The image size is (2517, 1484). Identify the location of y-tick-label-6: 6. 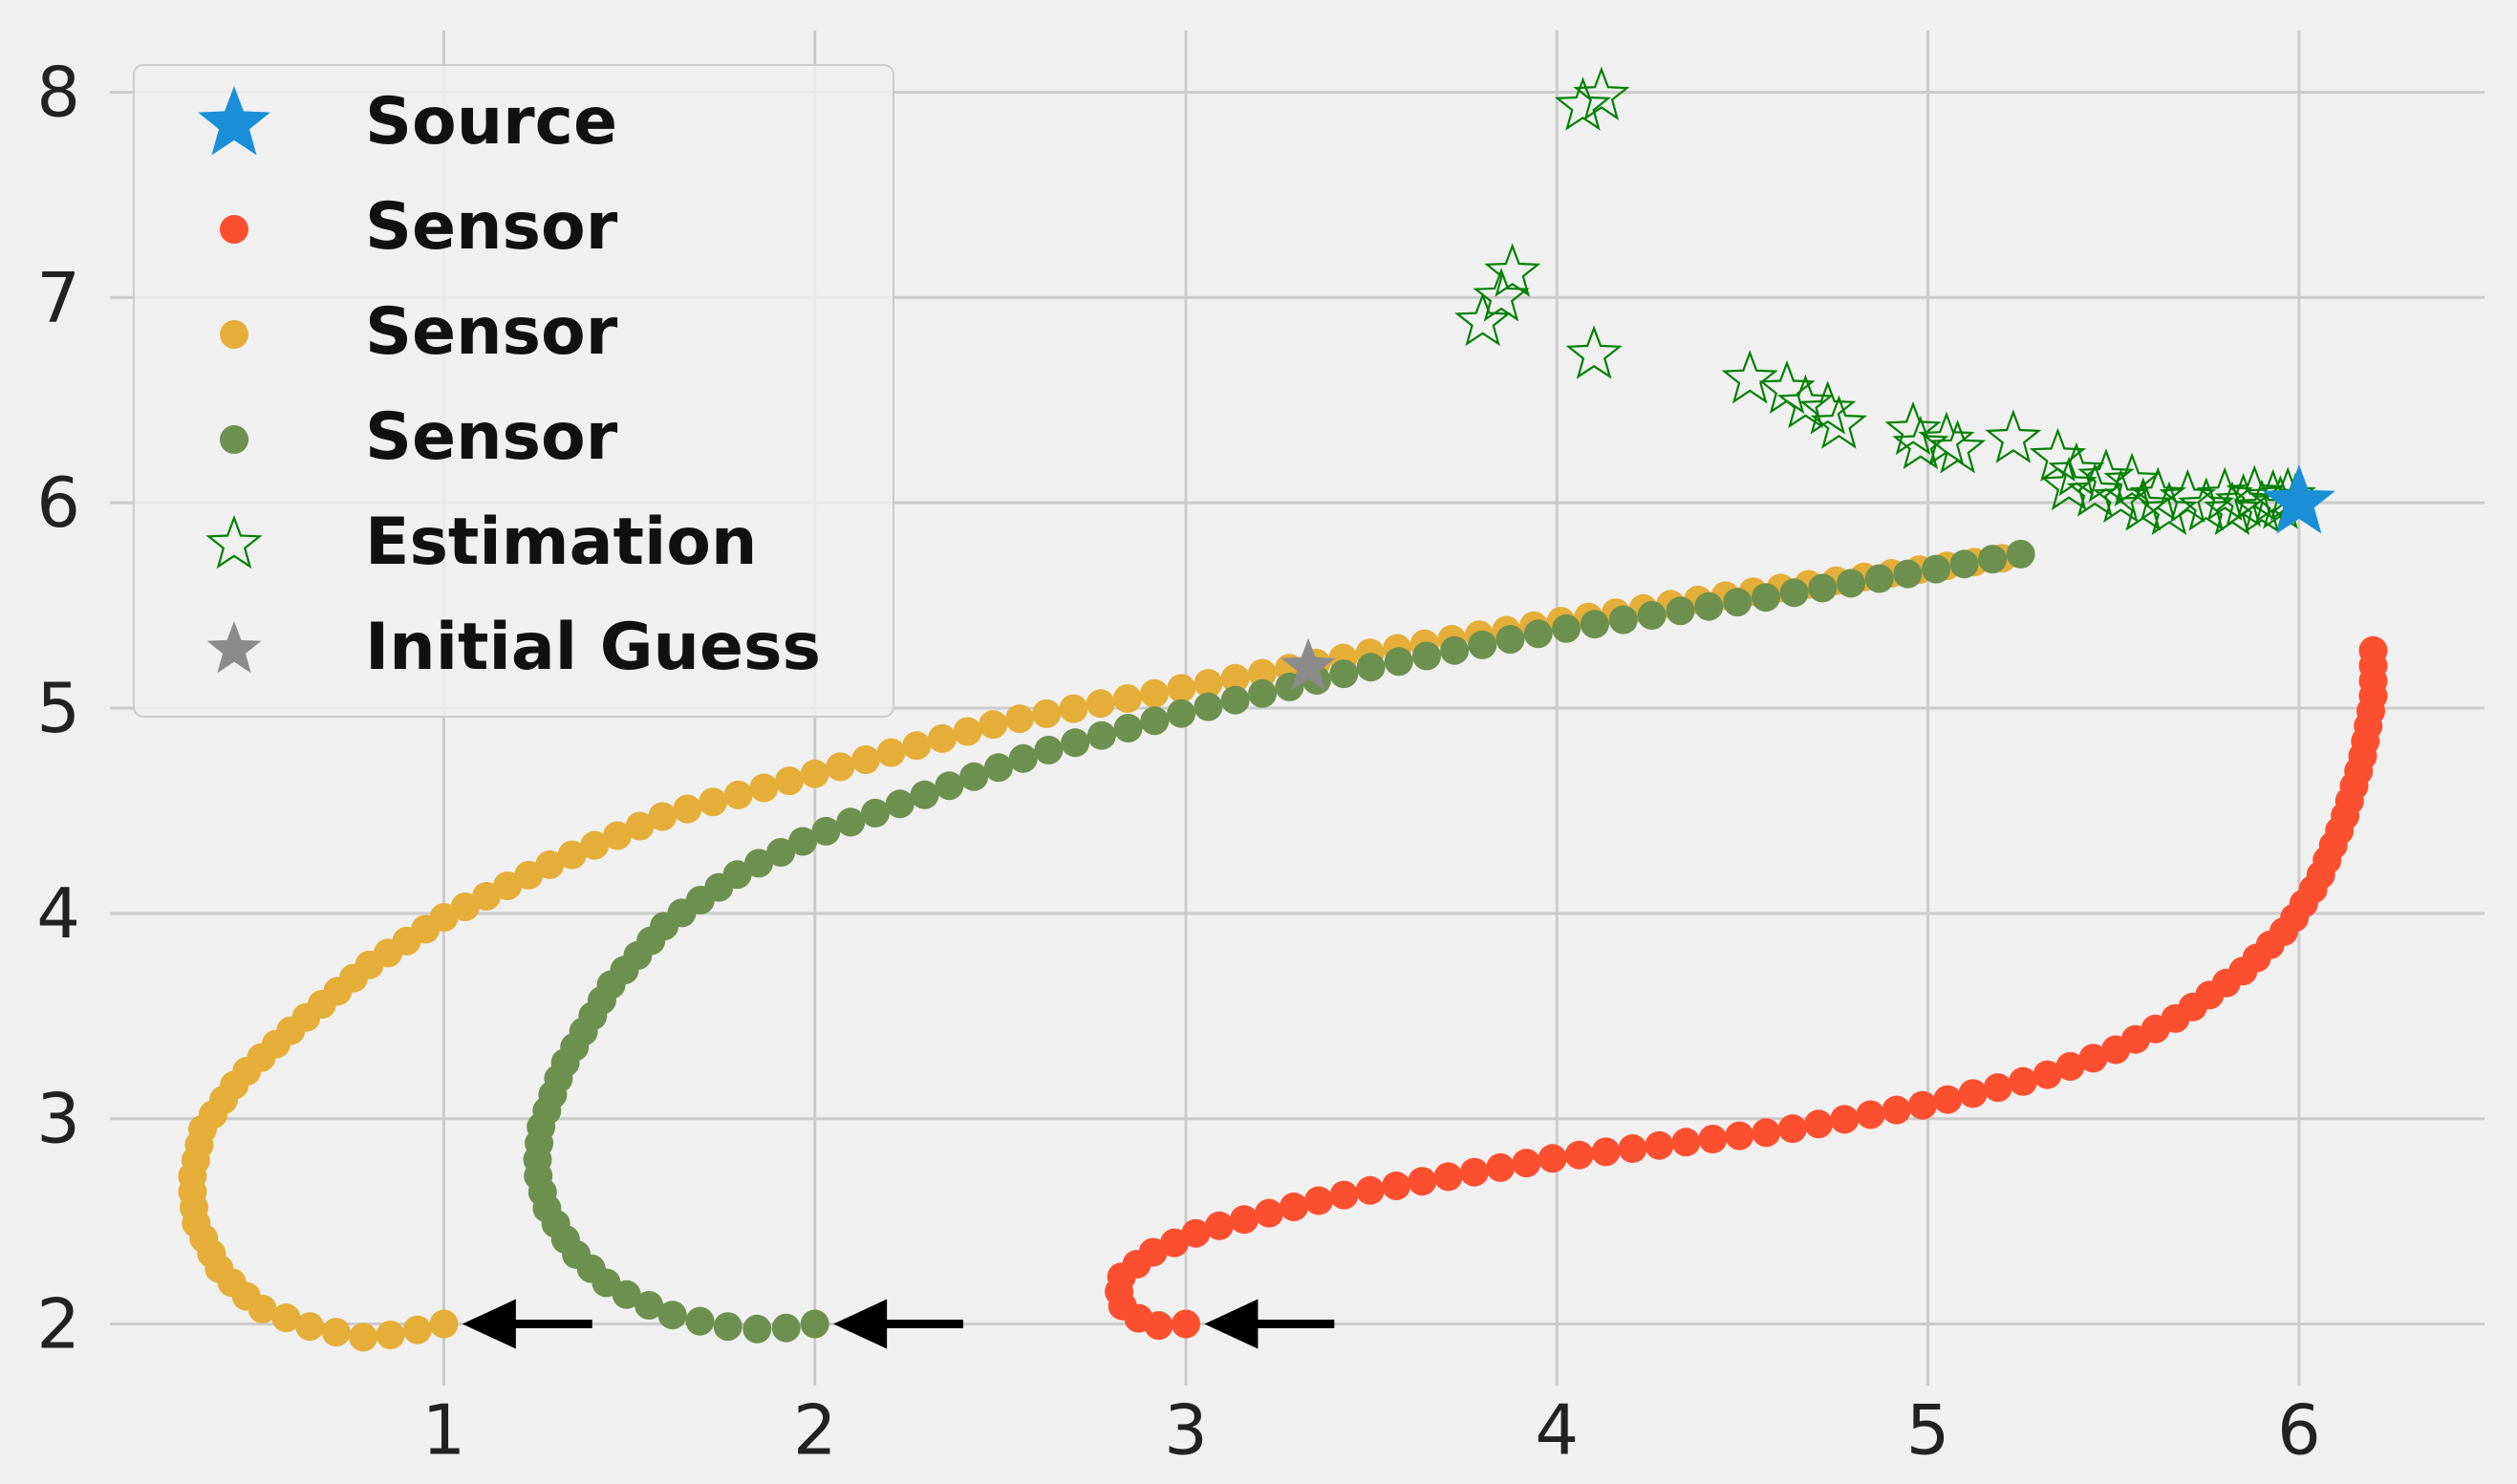
(58, 503).